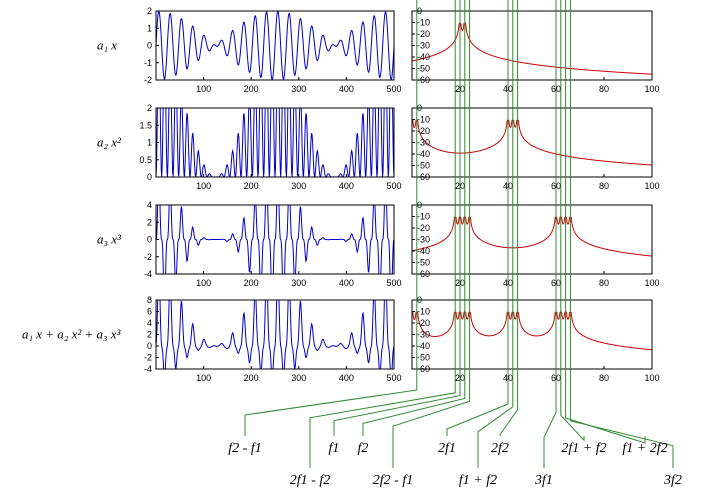 The width and height of the screenshot is (706, 498). I want to click on label-2f1: 2f1, so click(447, 448).